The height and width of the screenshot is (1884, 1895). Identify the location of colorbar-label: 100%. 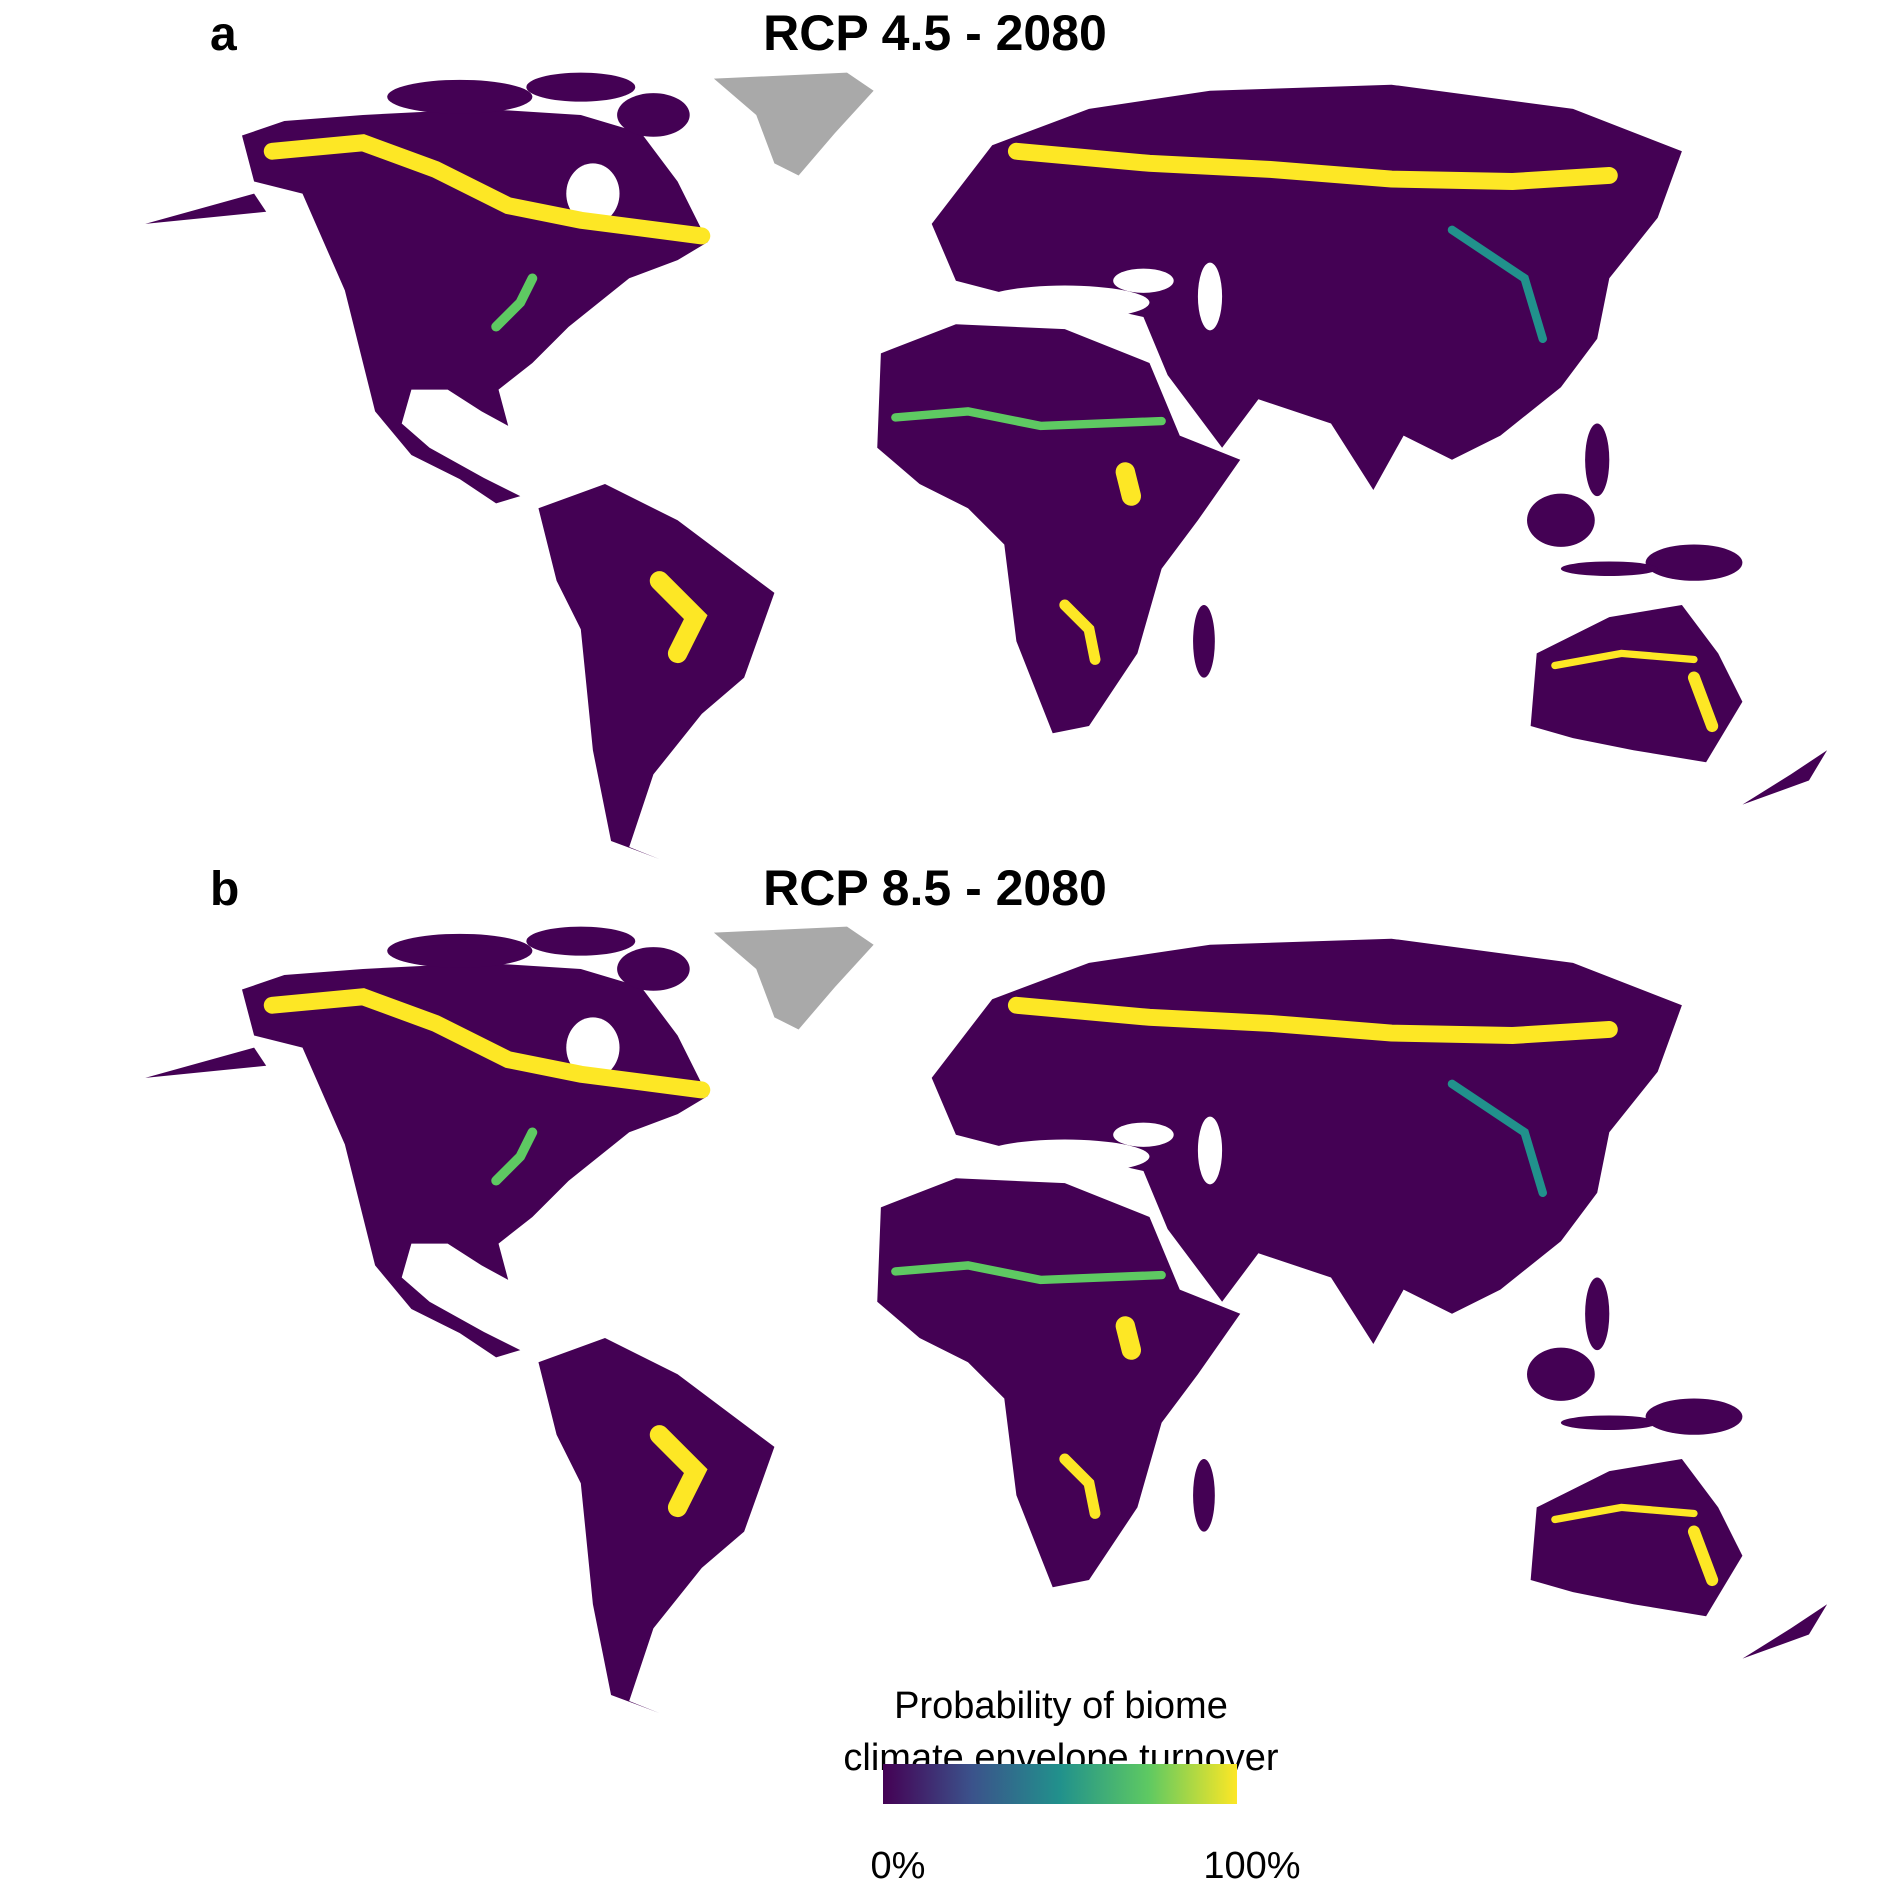
(1251, 1864).